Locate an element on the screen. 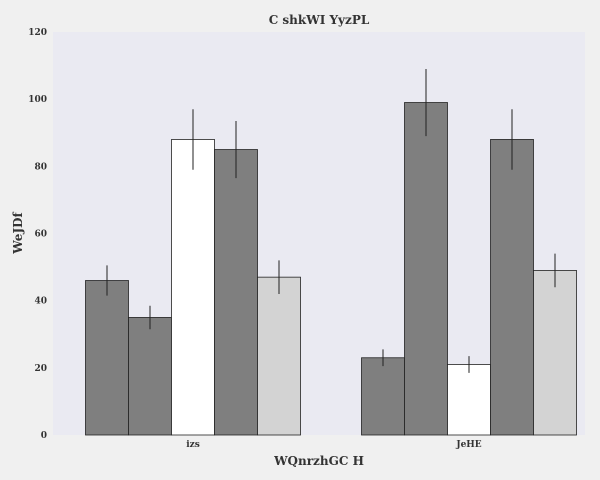  y-tick-label-100: 100 is located at coordinates (37, 100).